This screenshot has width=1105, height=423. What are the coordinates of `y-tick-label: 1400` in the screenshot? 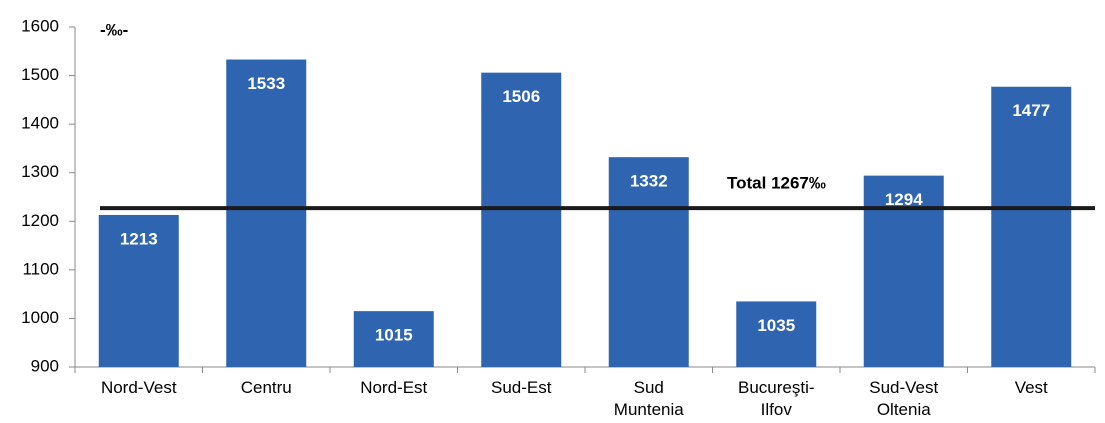 It's located at (40, 123).